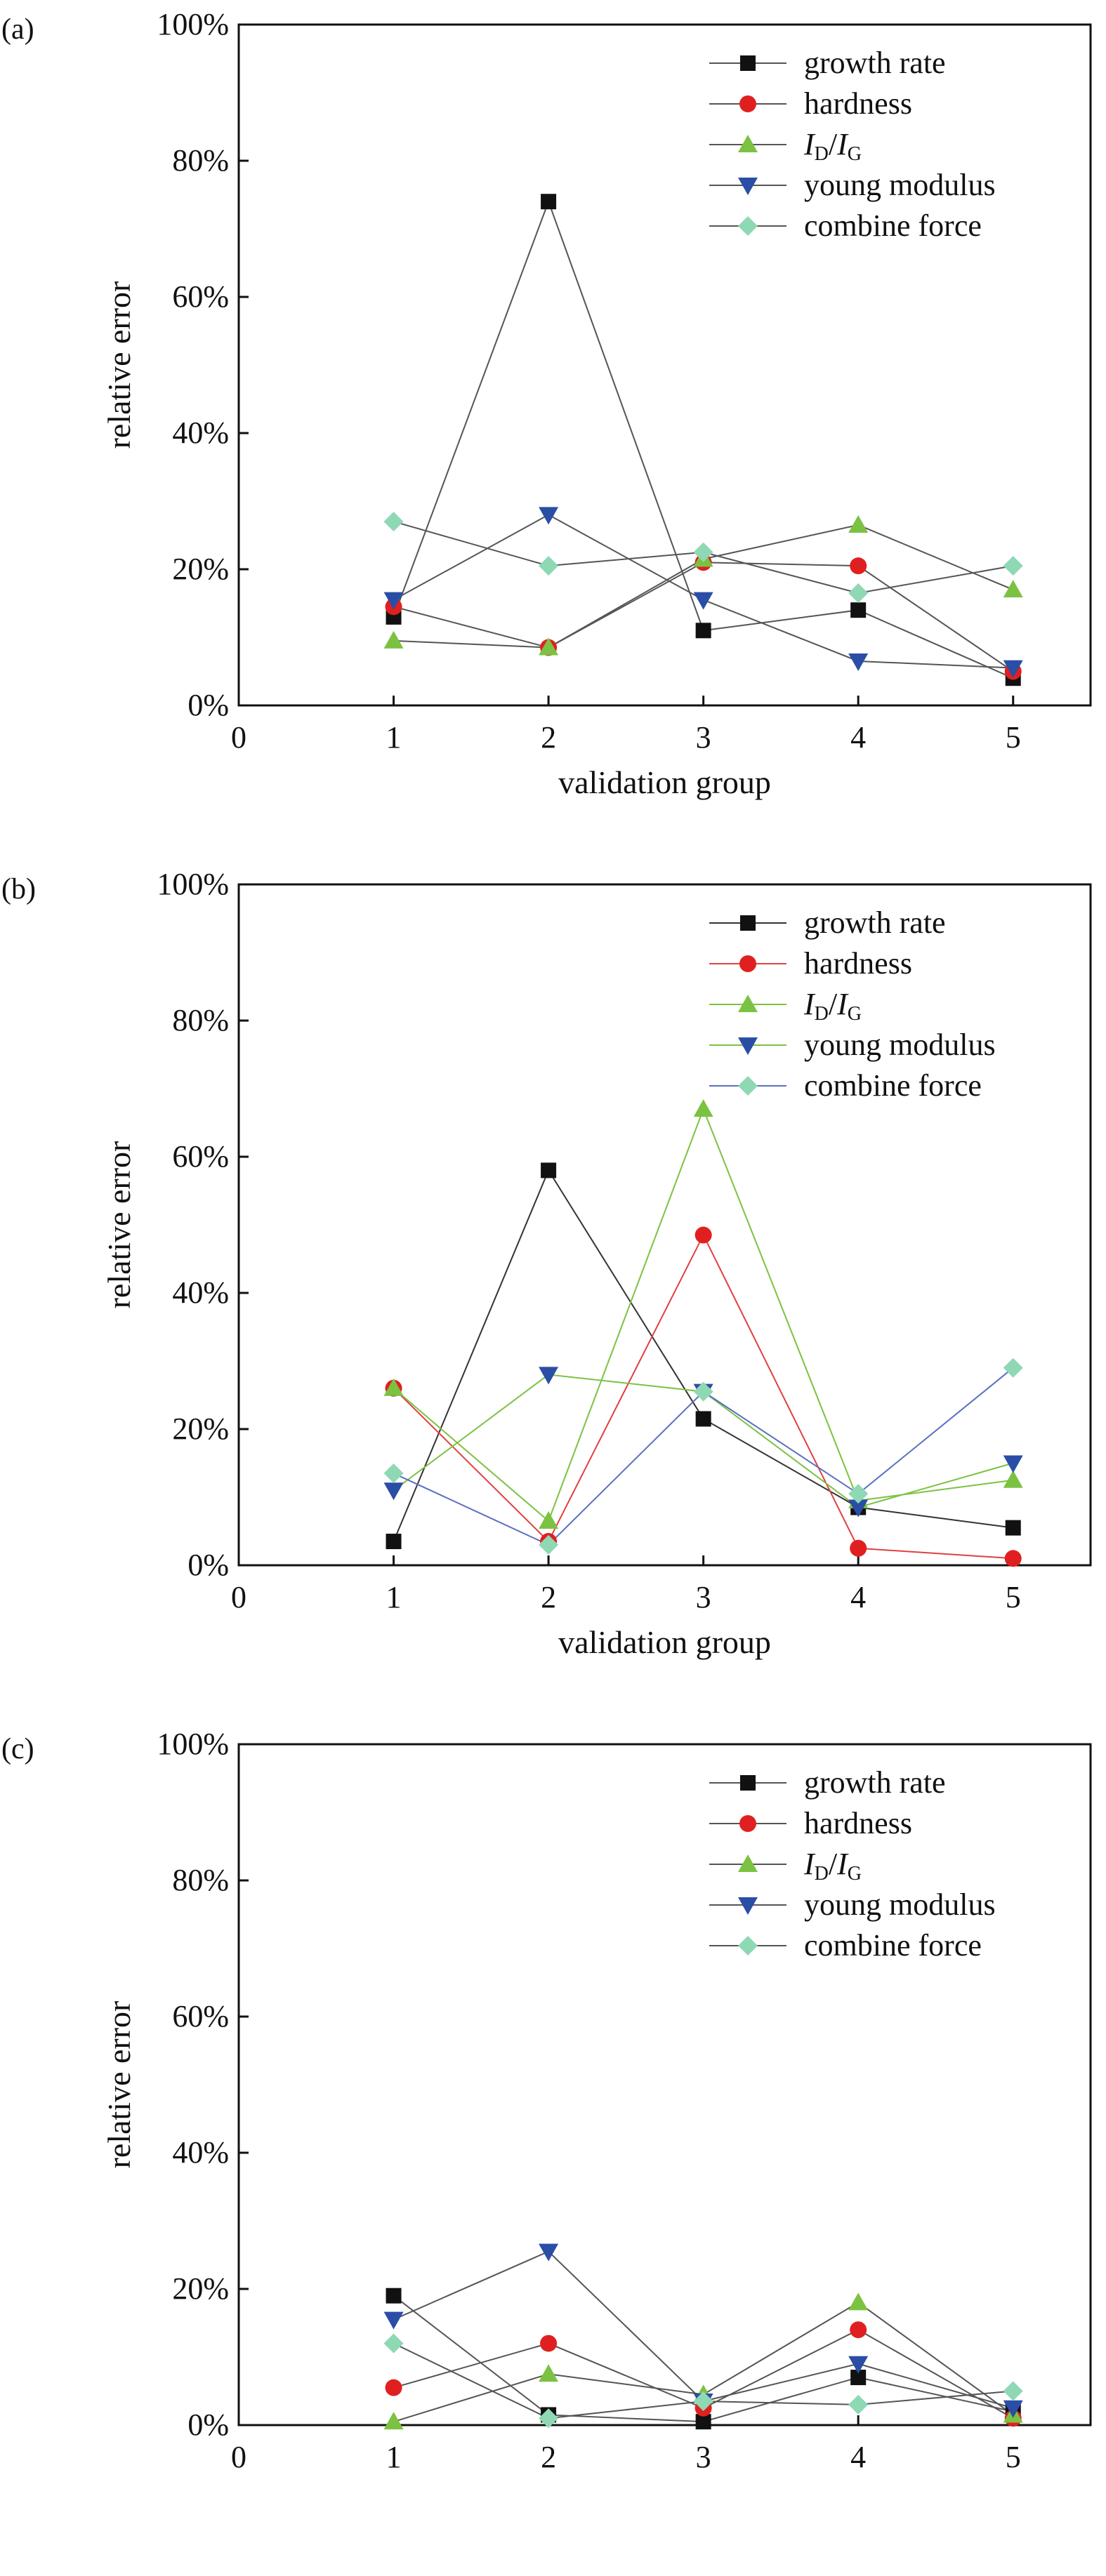  I want to click on legend-label: growth rate, so click(875, 1783).